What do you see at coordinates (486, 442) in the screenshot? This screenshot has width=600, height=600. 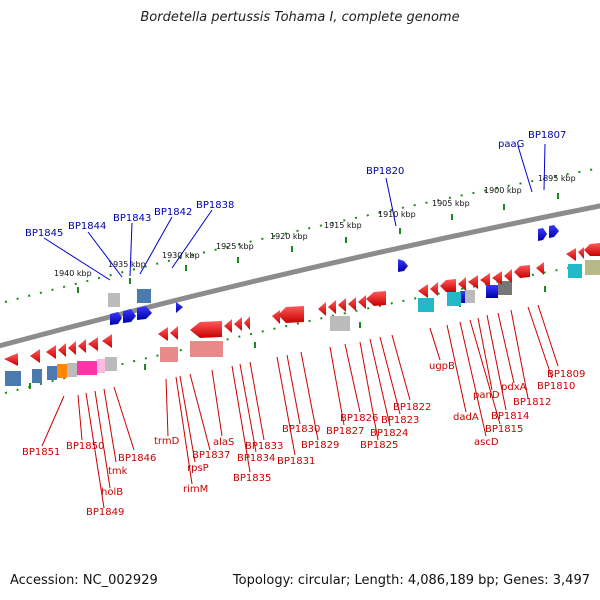 I see `gene-label: ascD` at bounding box center [486, 442].